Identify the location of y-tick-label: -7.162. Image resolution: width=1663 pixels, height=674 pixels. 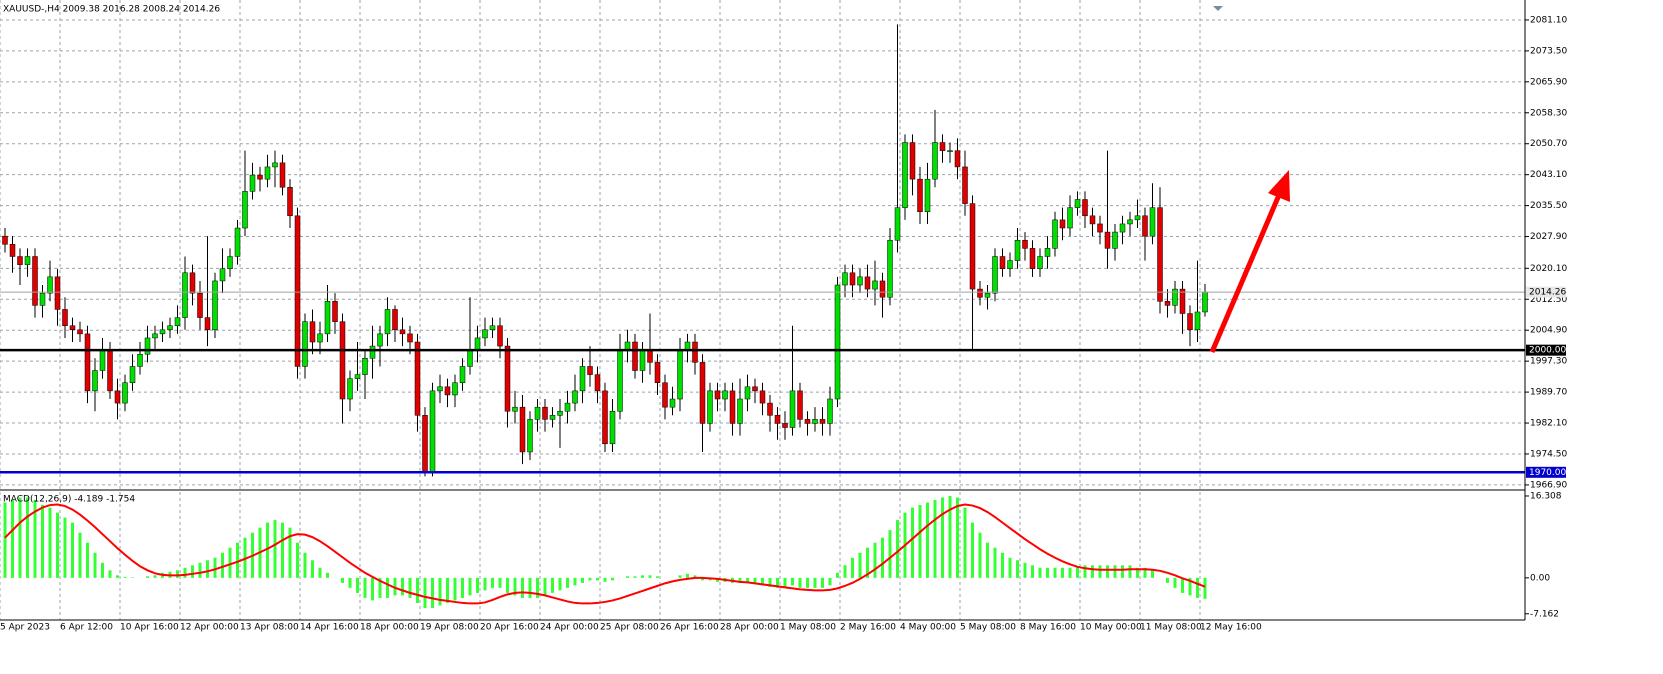
(1544, 614).